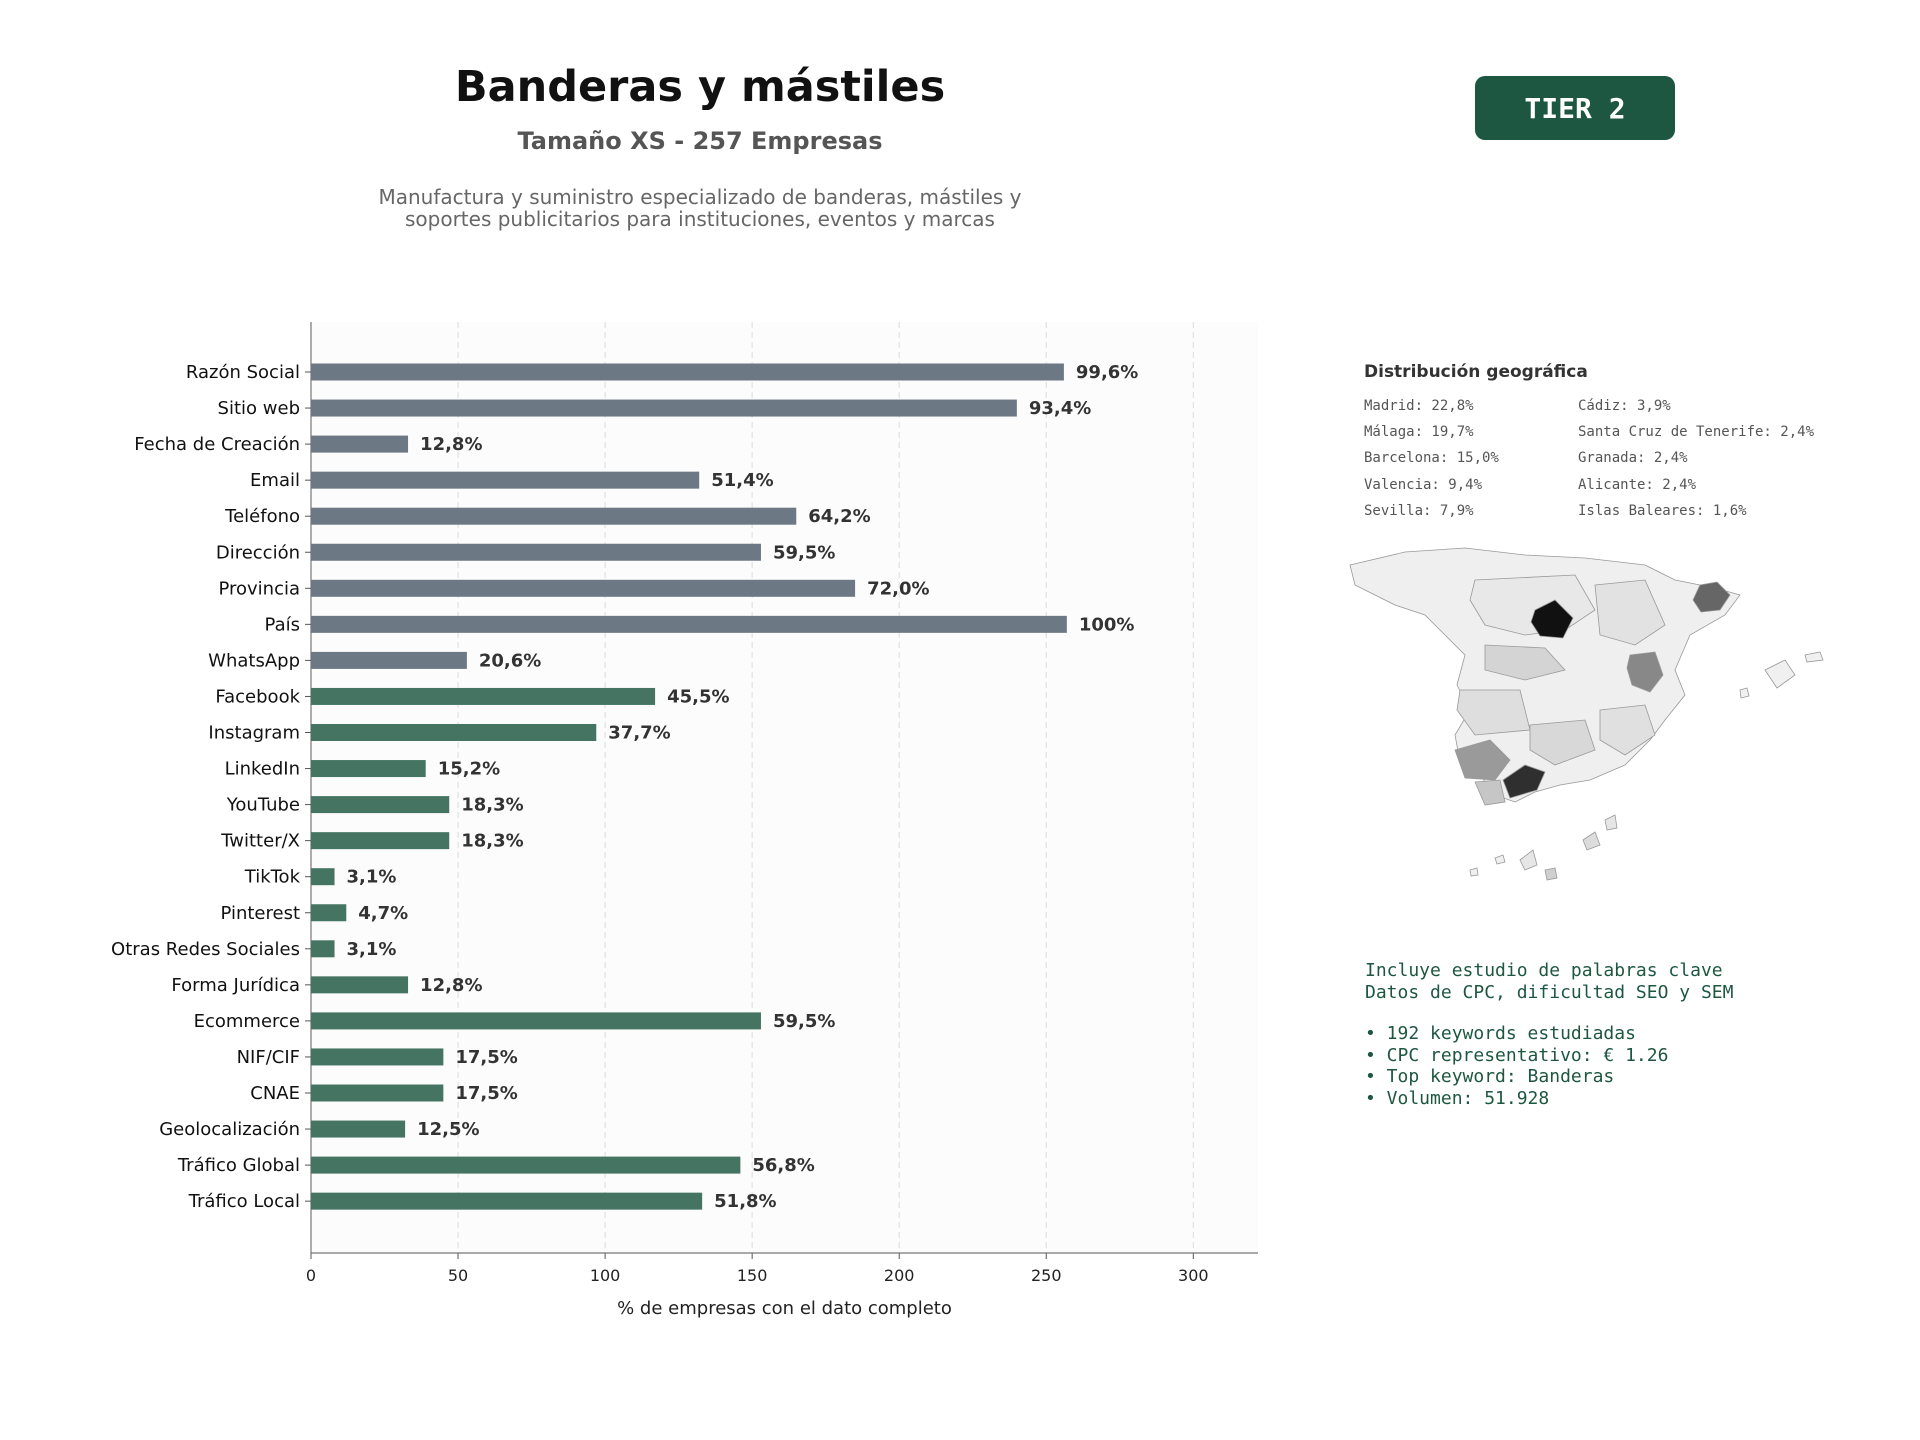 The image size is (1920, 1440). I want to click on y-tick-label: Provincia, so click(259, 588).